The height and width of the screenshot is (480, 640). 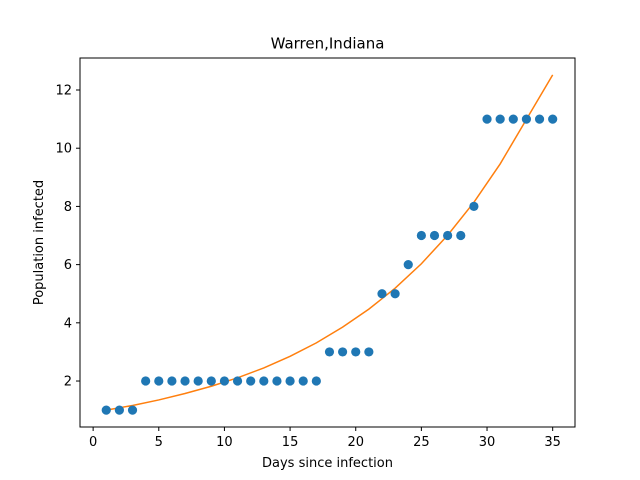 I want to click on x-axis: 0 5 10 15 20 25 30 35, so click(x=325, y=438).